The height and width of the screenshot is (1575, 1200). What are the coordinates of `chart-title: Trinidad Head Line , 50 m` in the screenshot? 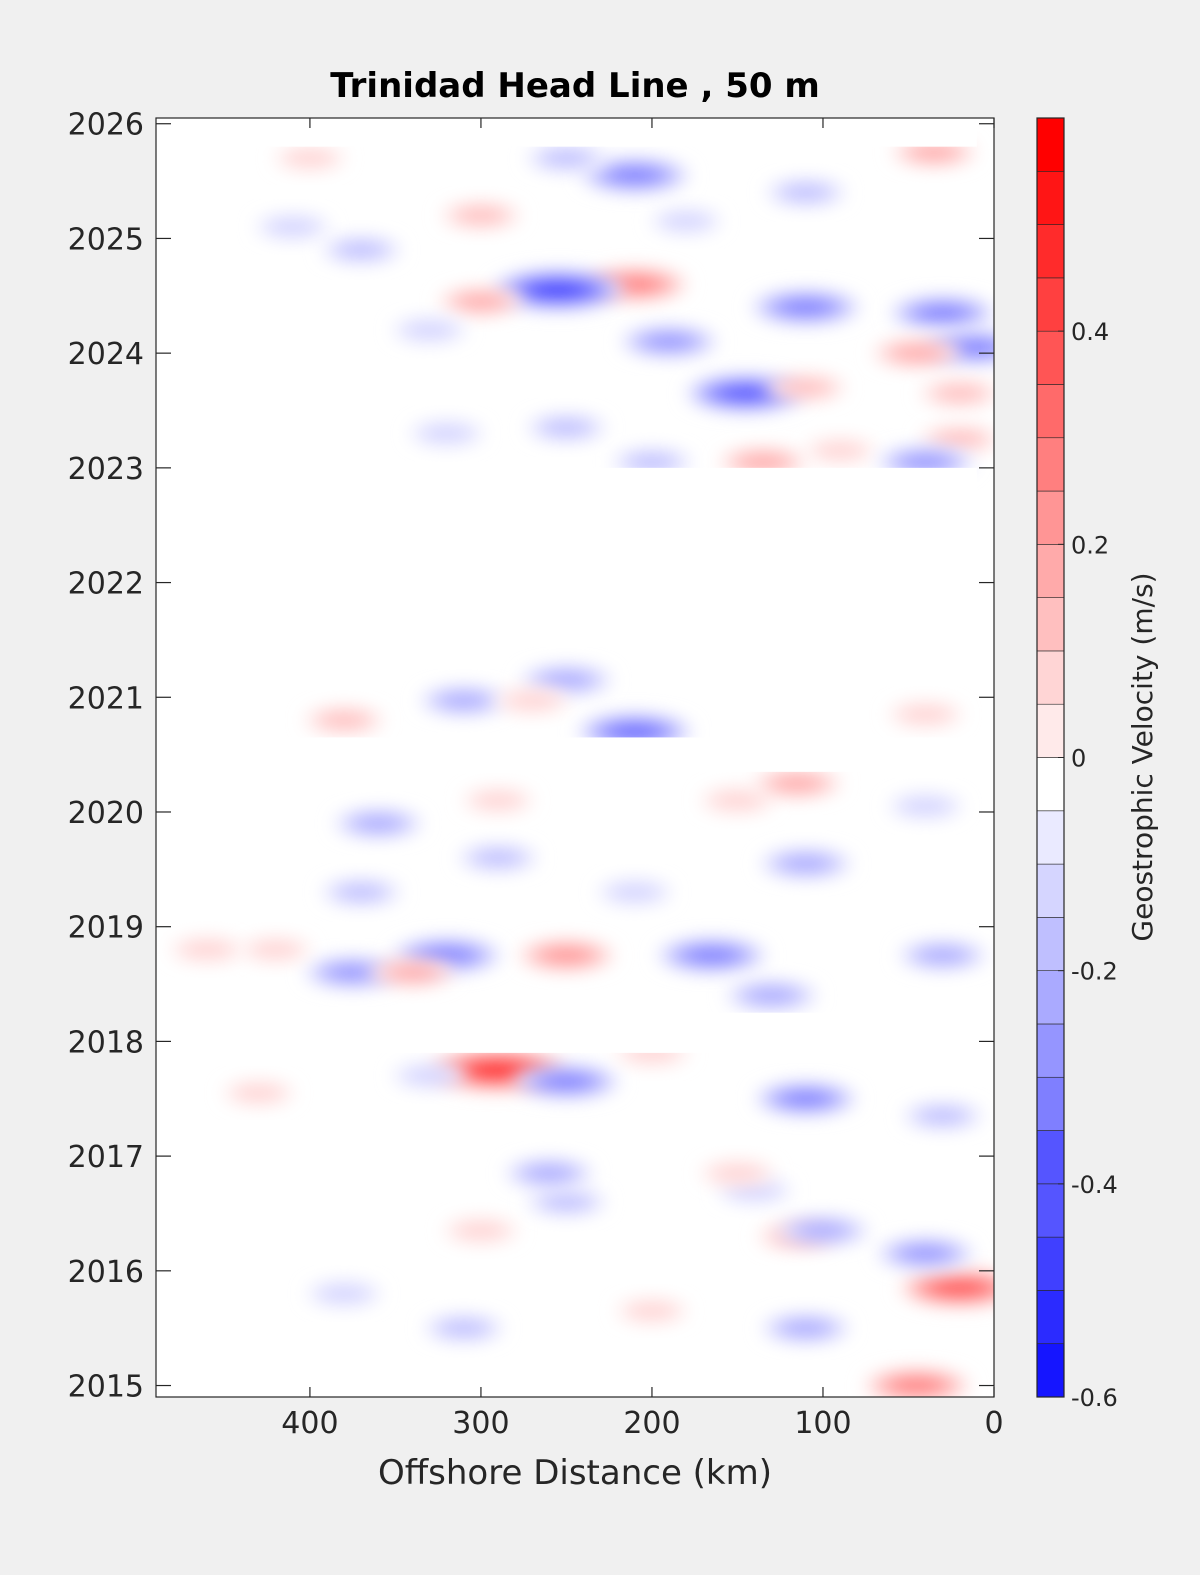 It's located at (575, 86).